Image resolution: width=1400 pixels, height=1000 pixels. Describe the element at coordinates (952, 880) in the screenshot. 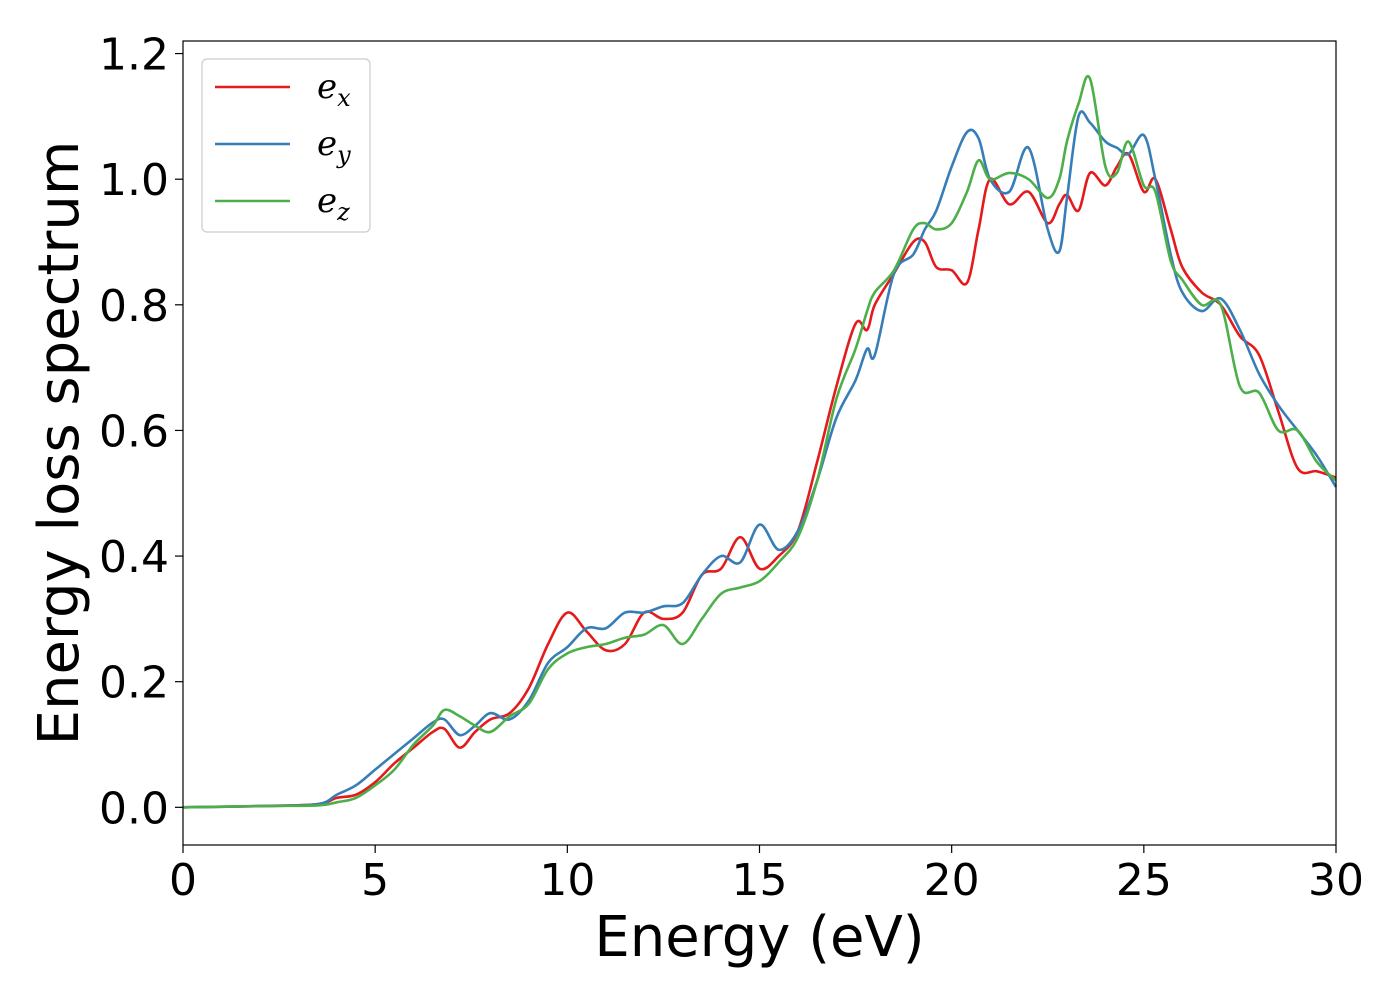

I see `x-tick-label: 20` at that location.